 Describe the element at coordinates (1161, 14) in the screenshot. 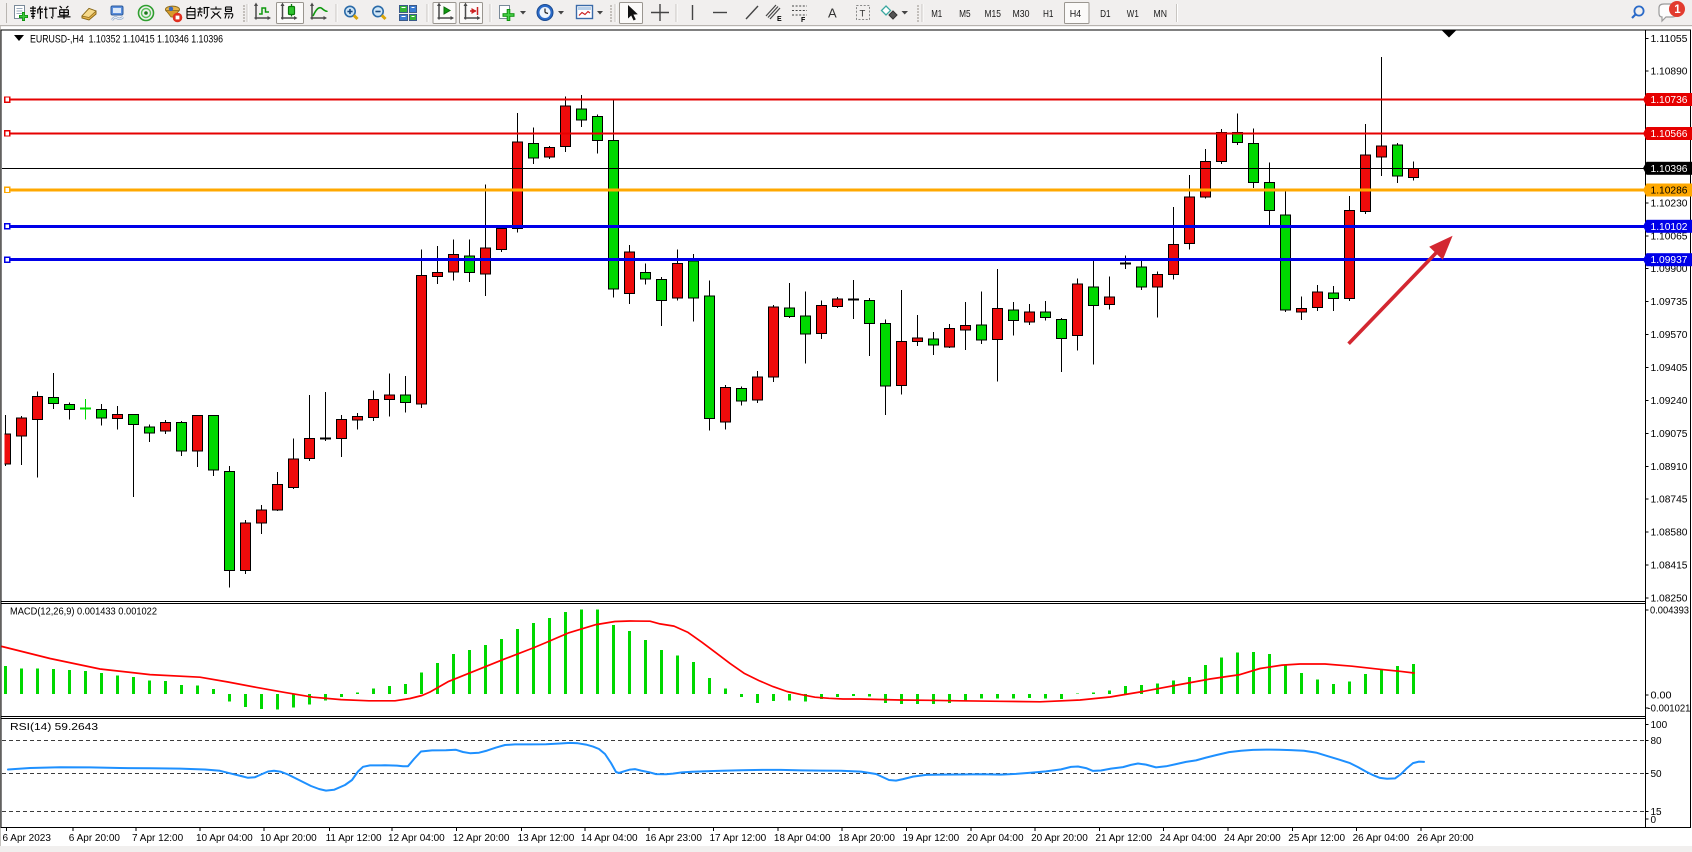

I see `svg-text: MN` at that location.